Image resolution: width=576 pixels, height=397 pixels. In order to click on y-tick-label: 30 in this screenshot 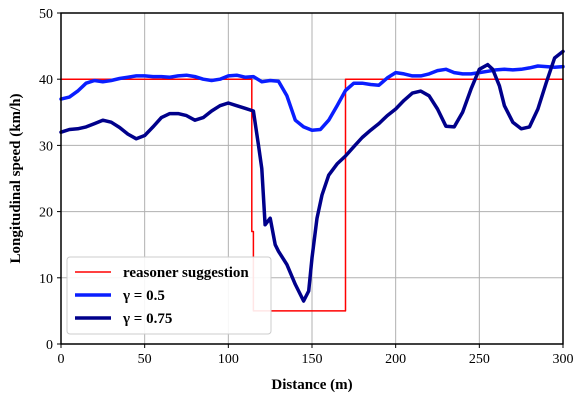, I will do `click(46, 146)`.